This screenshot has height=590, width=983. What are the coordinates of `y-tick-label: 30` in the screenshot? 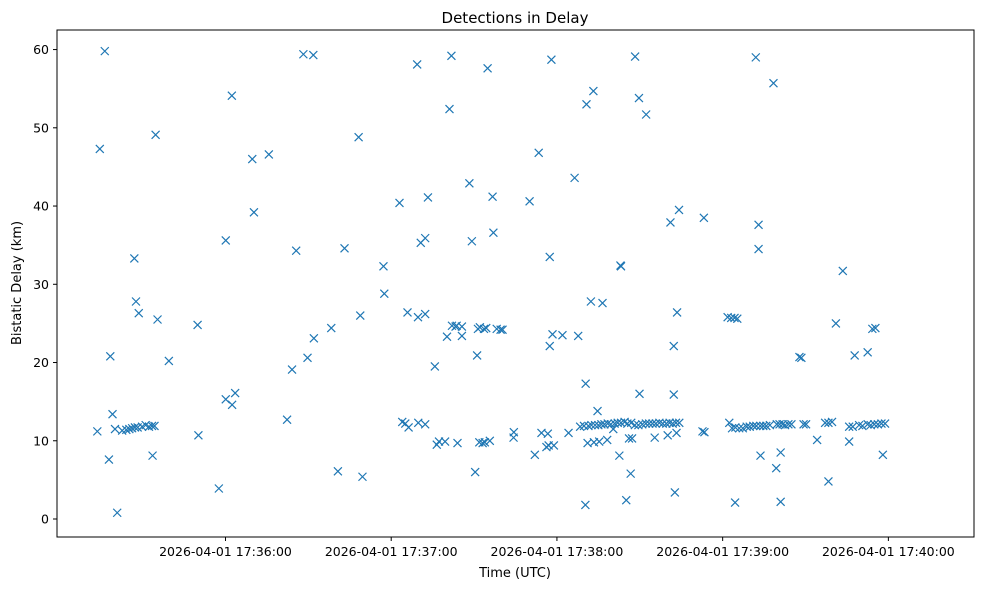 It's located at (41, 284).